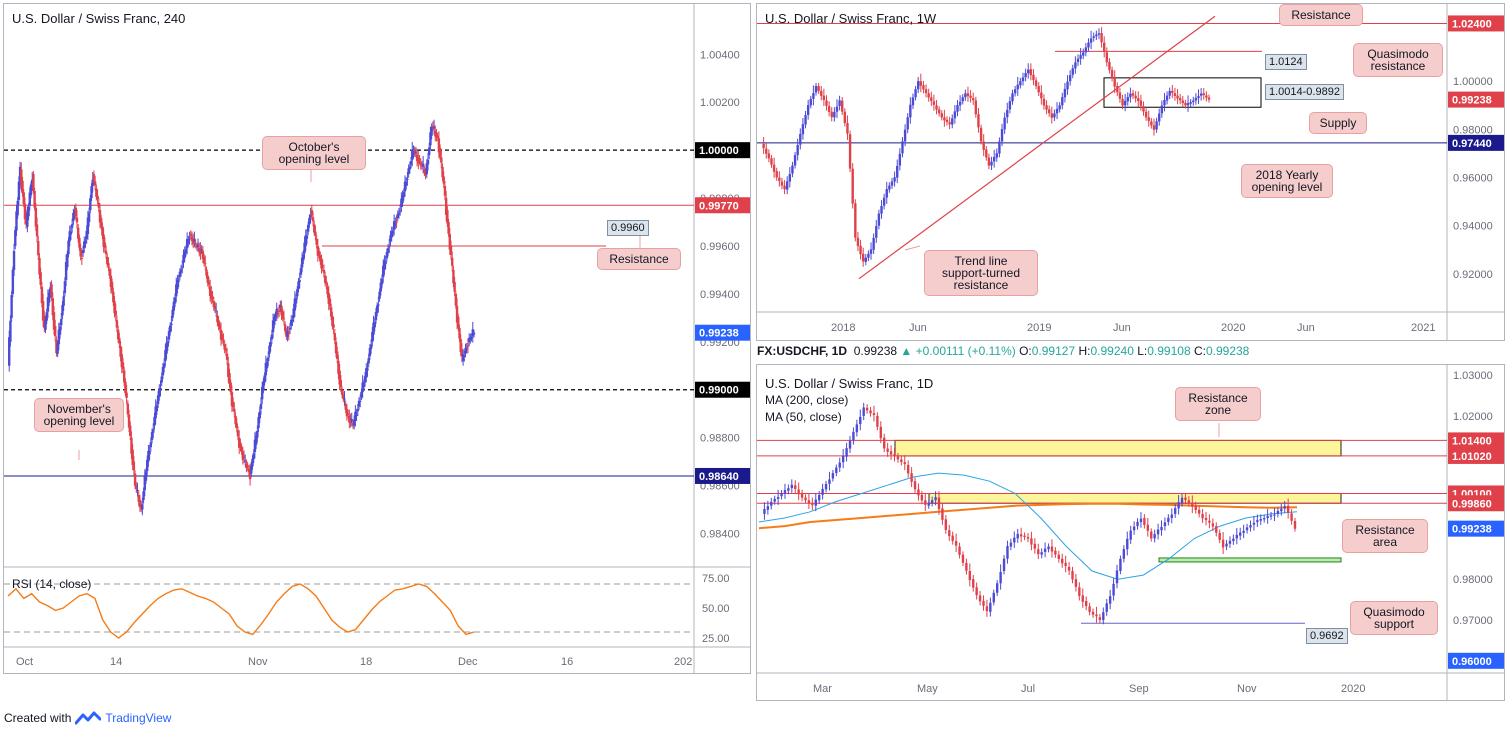 The height and width of the screenshot is (733, 1506). What do you see at coordinates (807, 400) in the screenshot?
I see `ma200-label: MA (200, close)` at bounding box center [807, 400].